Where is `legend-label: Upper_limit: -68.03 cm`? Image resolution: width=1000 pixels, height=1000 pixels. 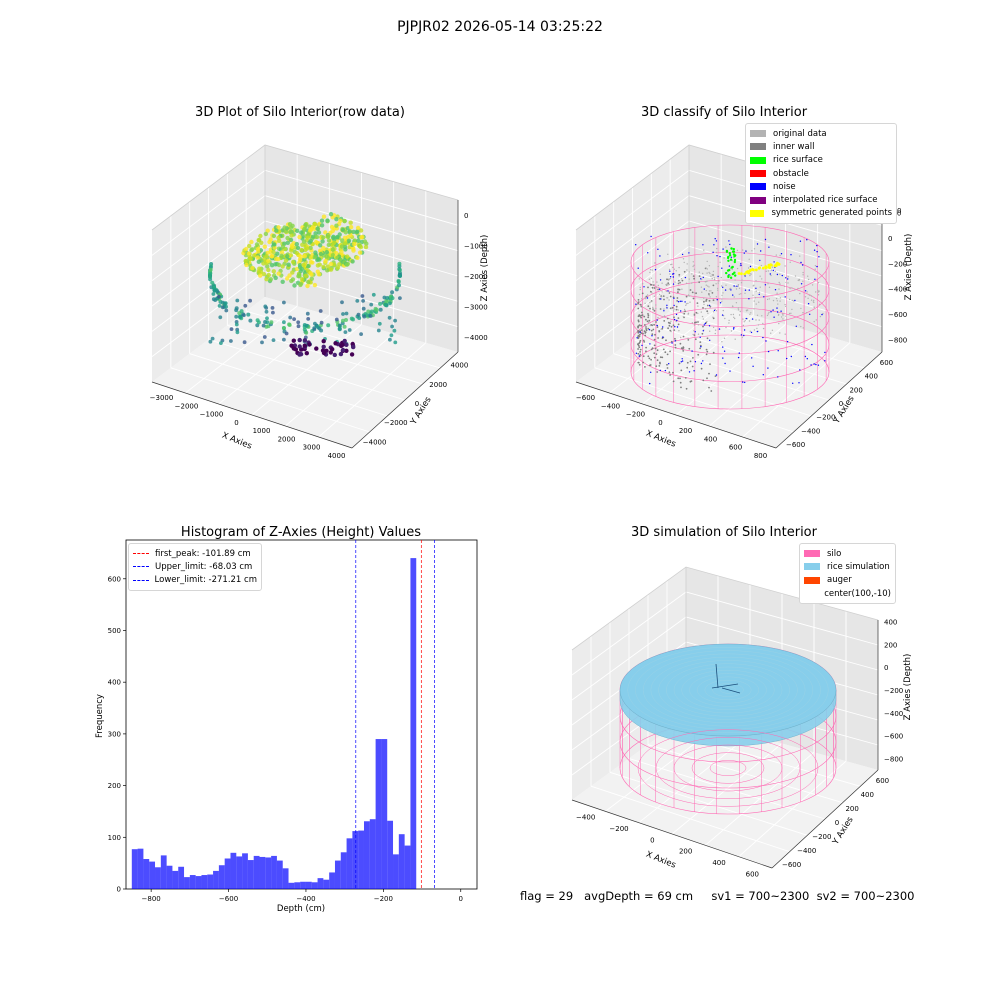 legend-label: Upper_limit: -68.03 cm is located at coordinates (204, 566).